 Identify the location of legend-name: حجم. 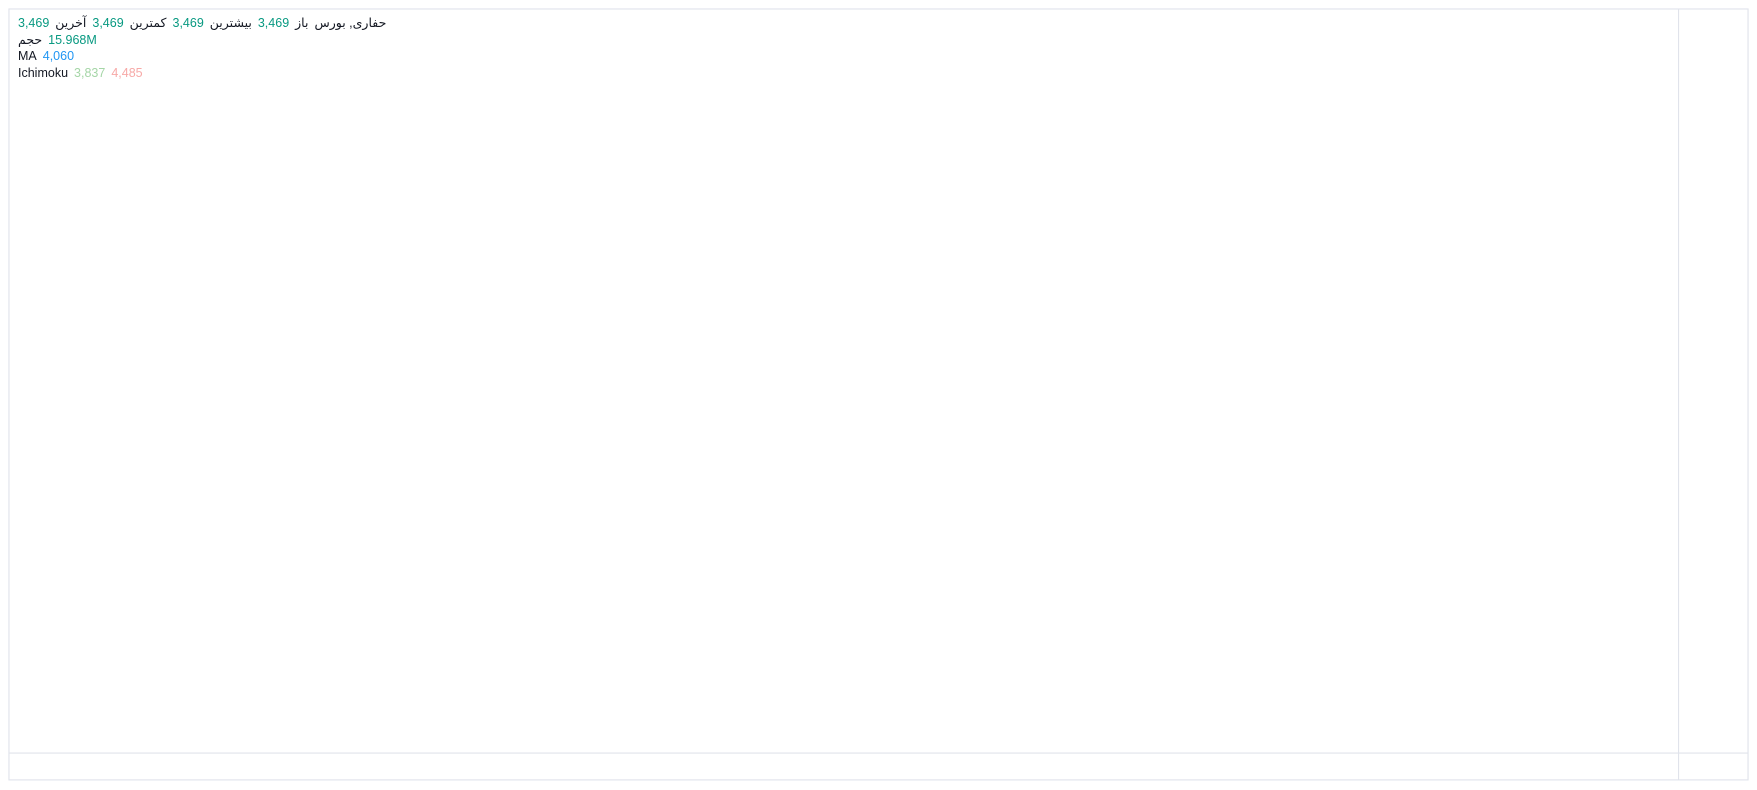
(30, 40).